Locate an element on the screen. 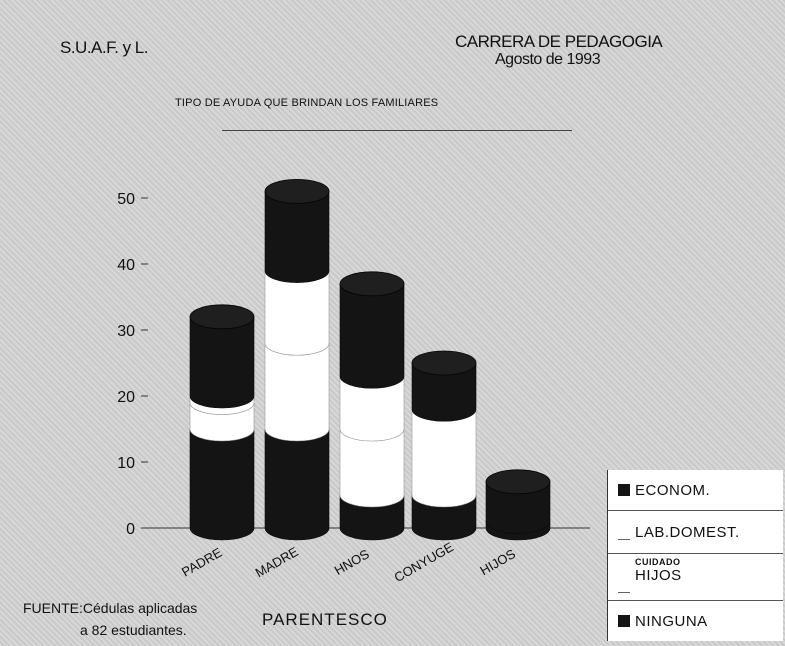 The width and height of the screenshot is (785, 646). career-label: CARRERA DE PEDAGOGIA is located at coordinates (559, 41).